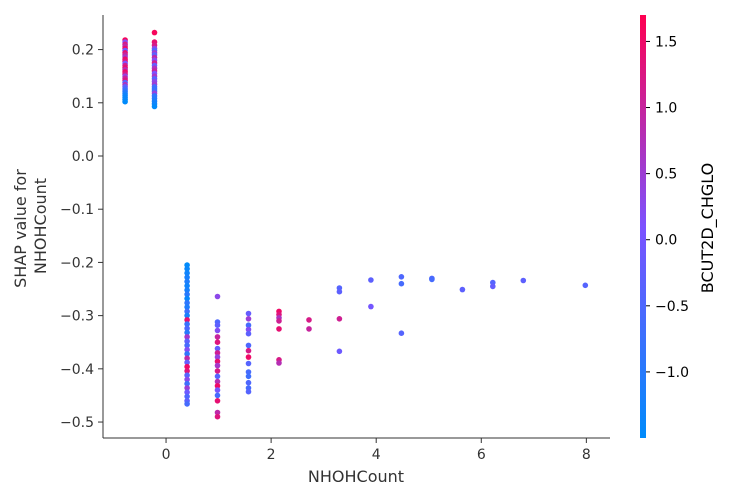 This screenshot has height=500, width=750. I want to click on y-tick-5: −0.3, so click(81, 317).